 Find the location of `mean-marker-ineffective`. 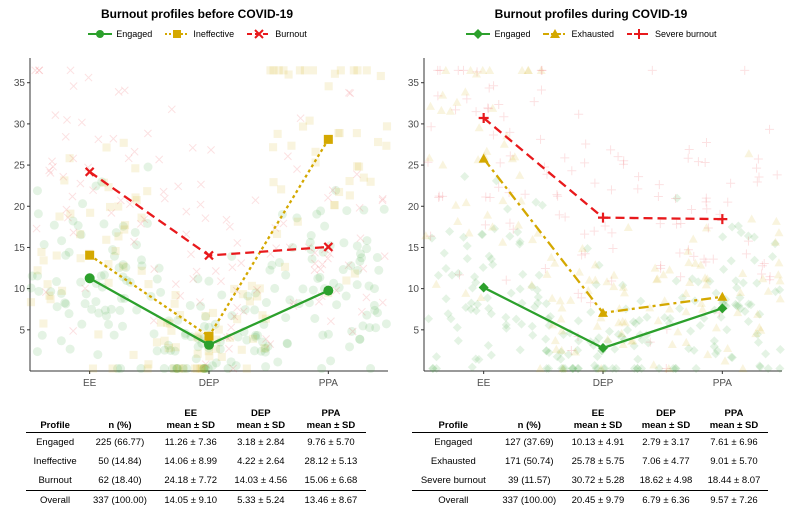

mean-marker-ineffective is located at coordinates (328, 139).